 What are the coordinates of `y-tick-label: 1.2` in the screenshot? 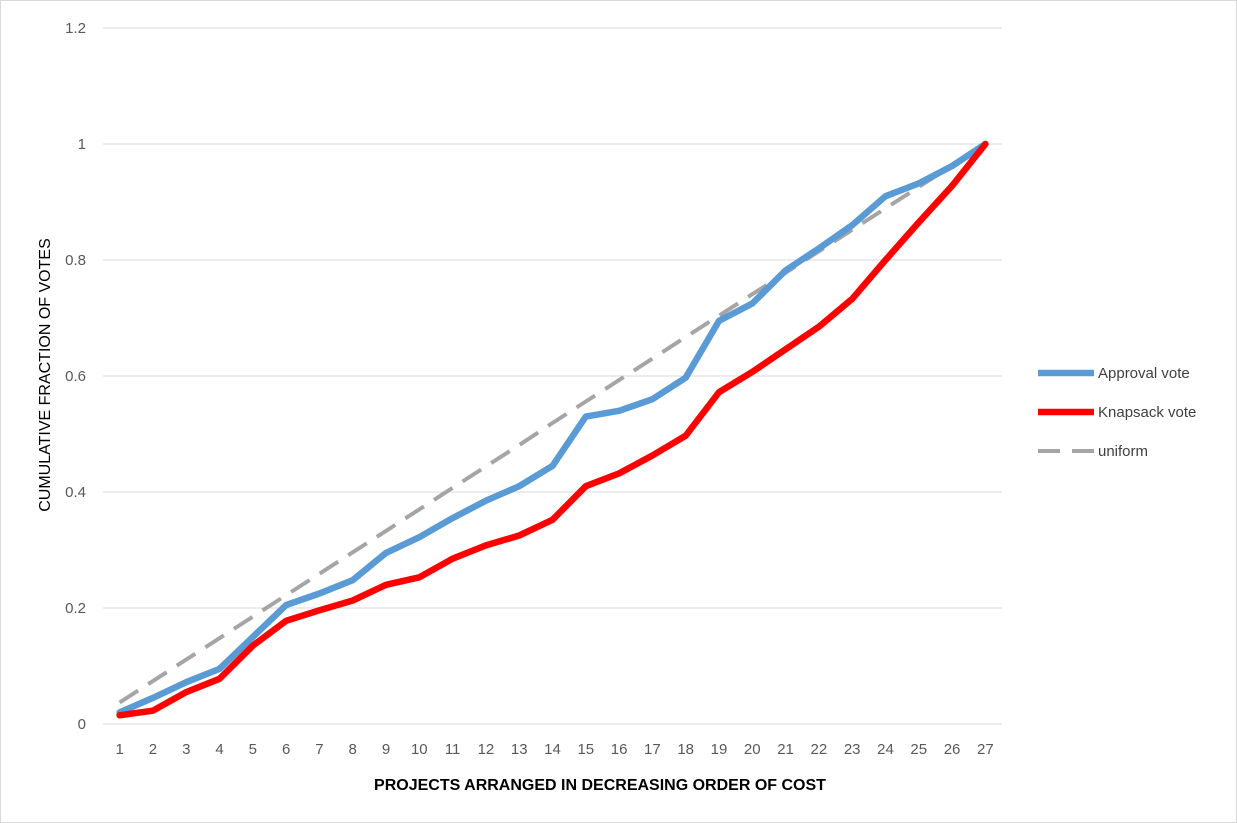 It's located at (75, 28).